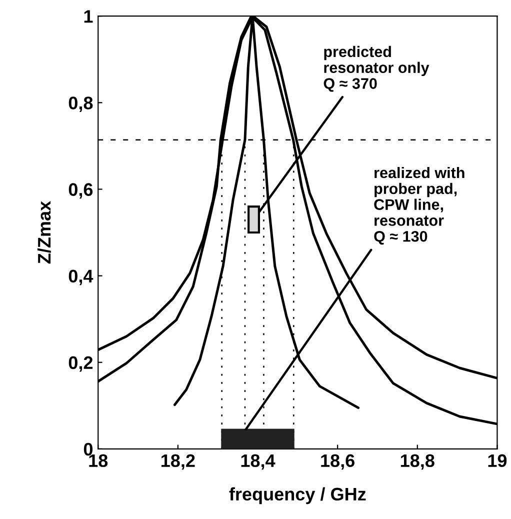 This screenshot has width=511, height=519. What do you see at coordinates (337, 462) in the screenshot?
I see `x-tick-label: 18,6` at bounding box center [337, 462].